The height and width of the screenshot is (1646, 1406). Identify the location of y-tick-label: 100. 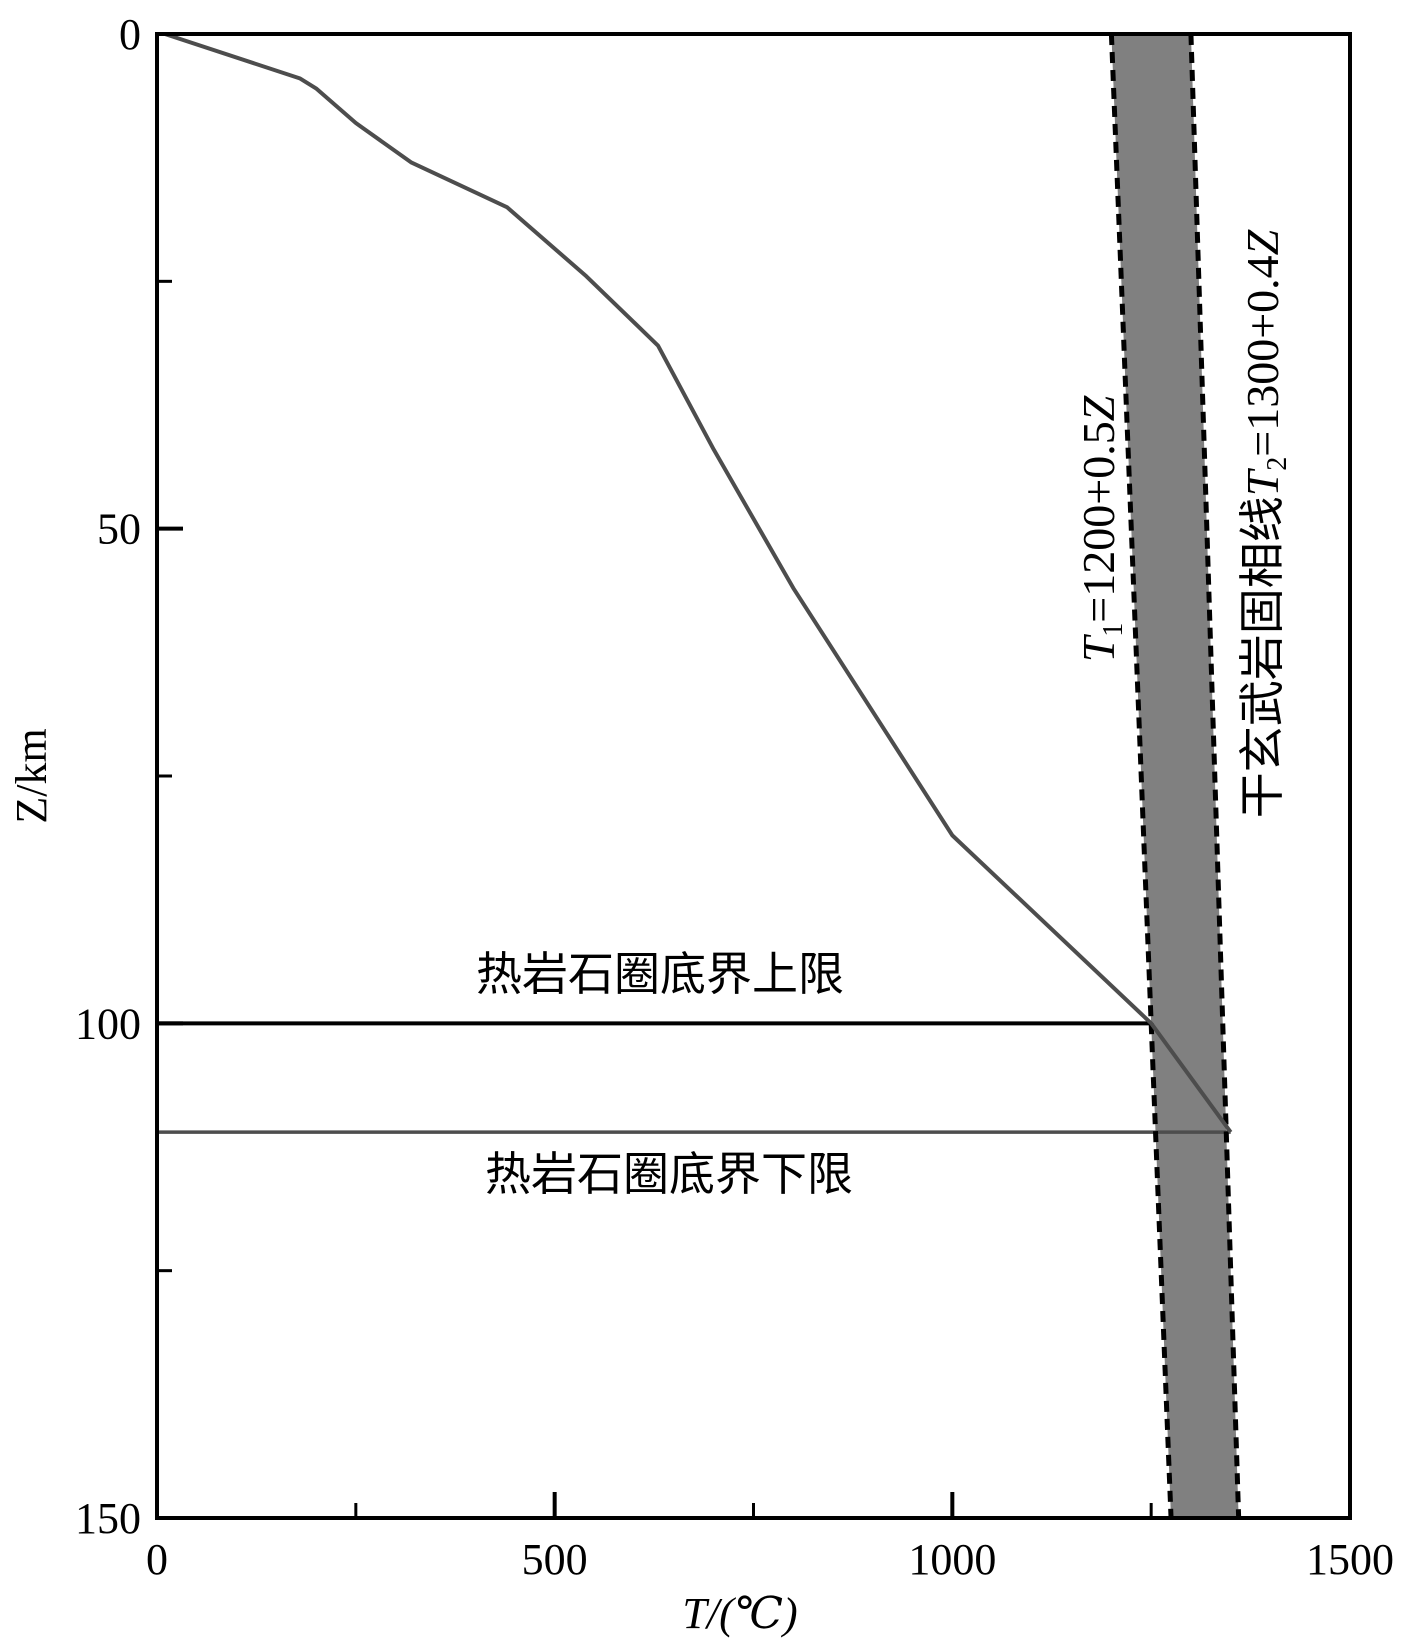
(108, 1023).